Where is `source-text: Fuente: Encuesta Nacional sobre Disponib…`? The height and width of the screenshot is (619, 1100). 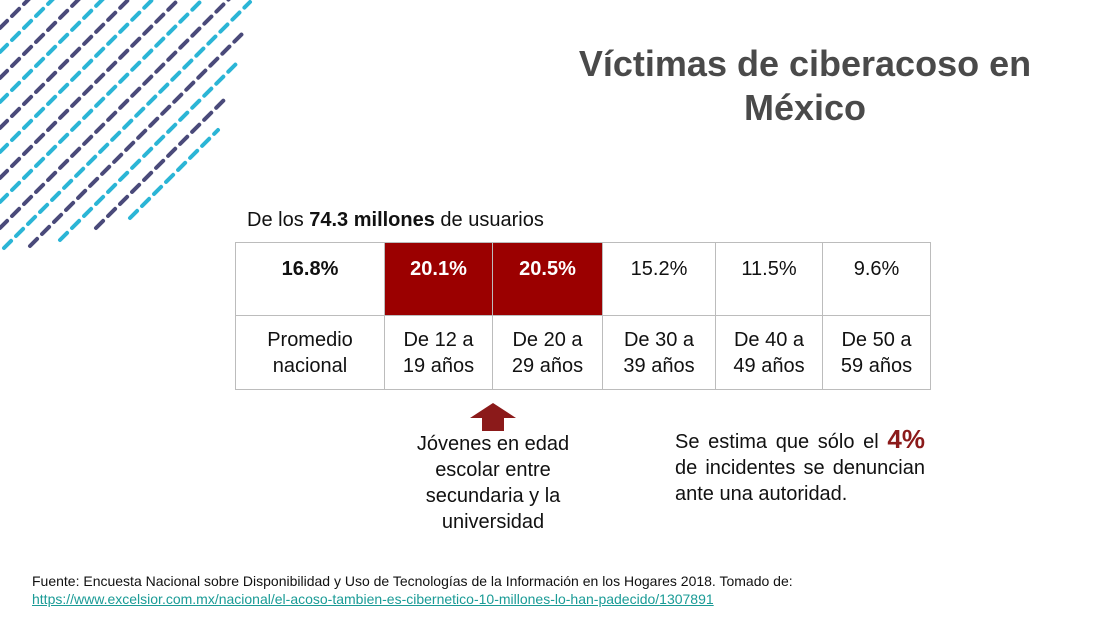
source-text: Fuente: Encuesta Nacional sobre Disponib… is located at coordinates (412, 581).